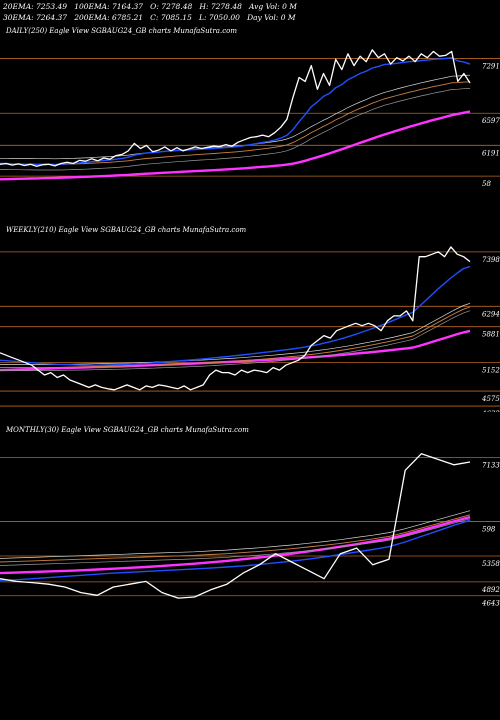 This screenshot has height=720, width=500. Describe the element at coordinates (489, 529) in the screenshot. I see `monthly-level-label: 598` at that location.